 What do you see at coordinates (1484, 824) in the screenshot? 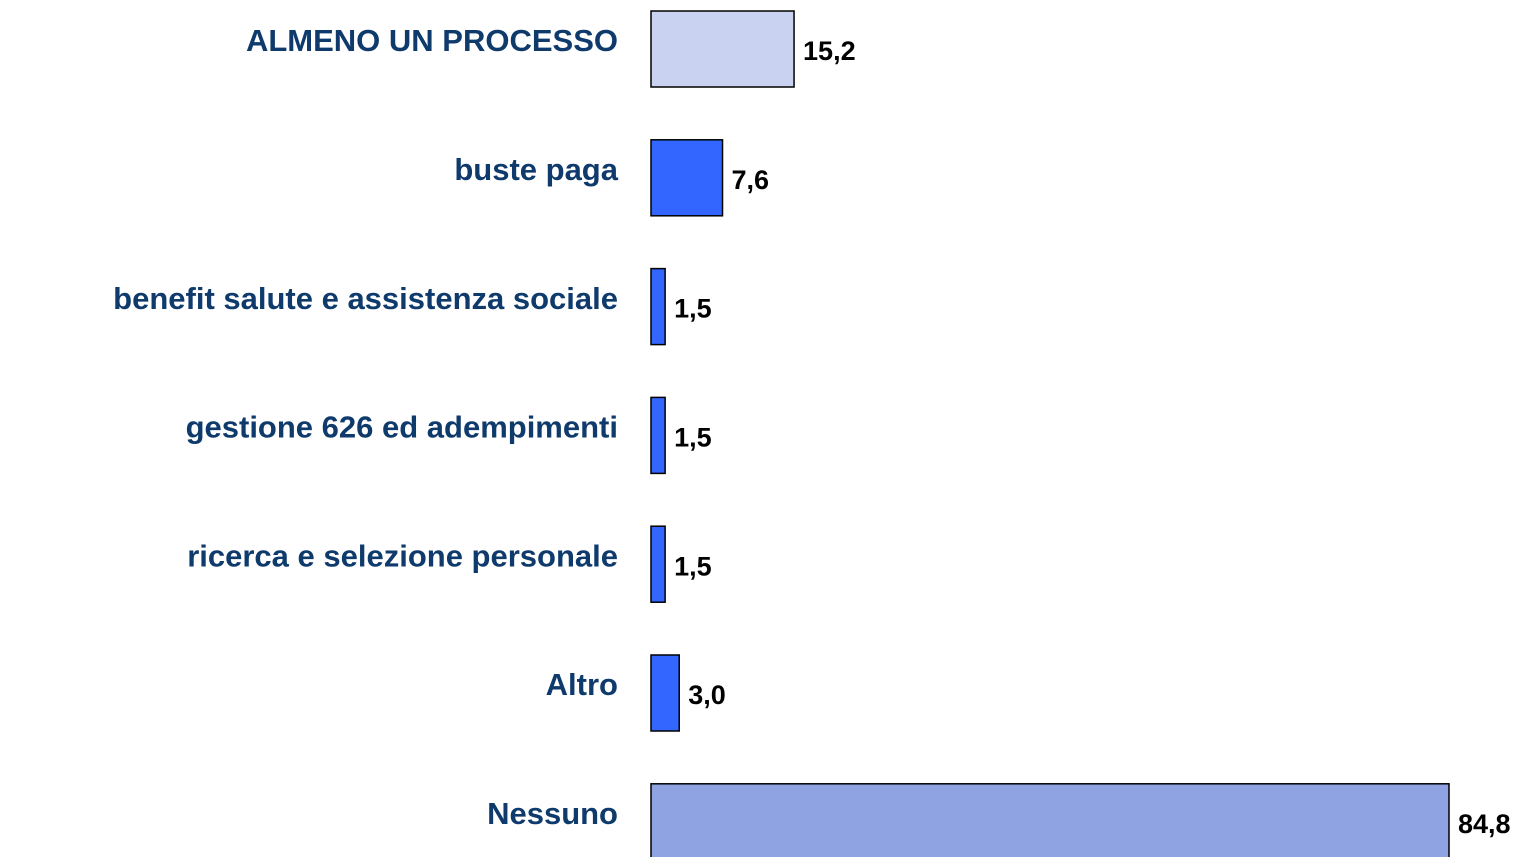
I see `value-label: 84,8` at bounding box center [1484, 824].